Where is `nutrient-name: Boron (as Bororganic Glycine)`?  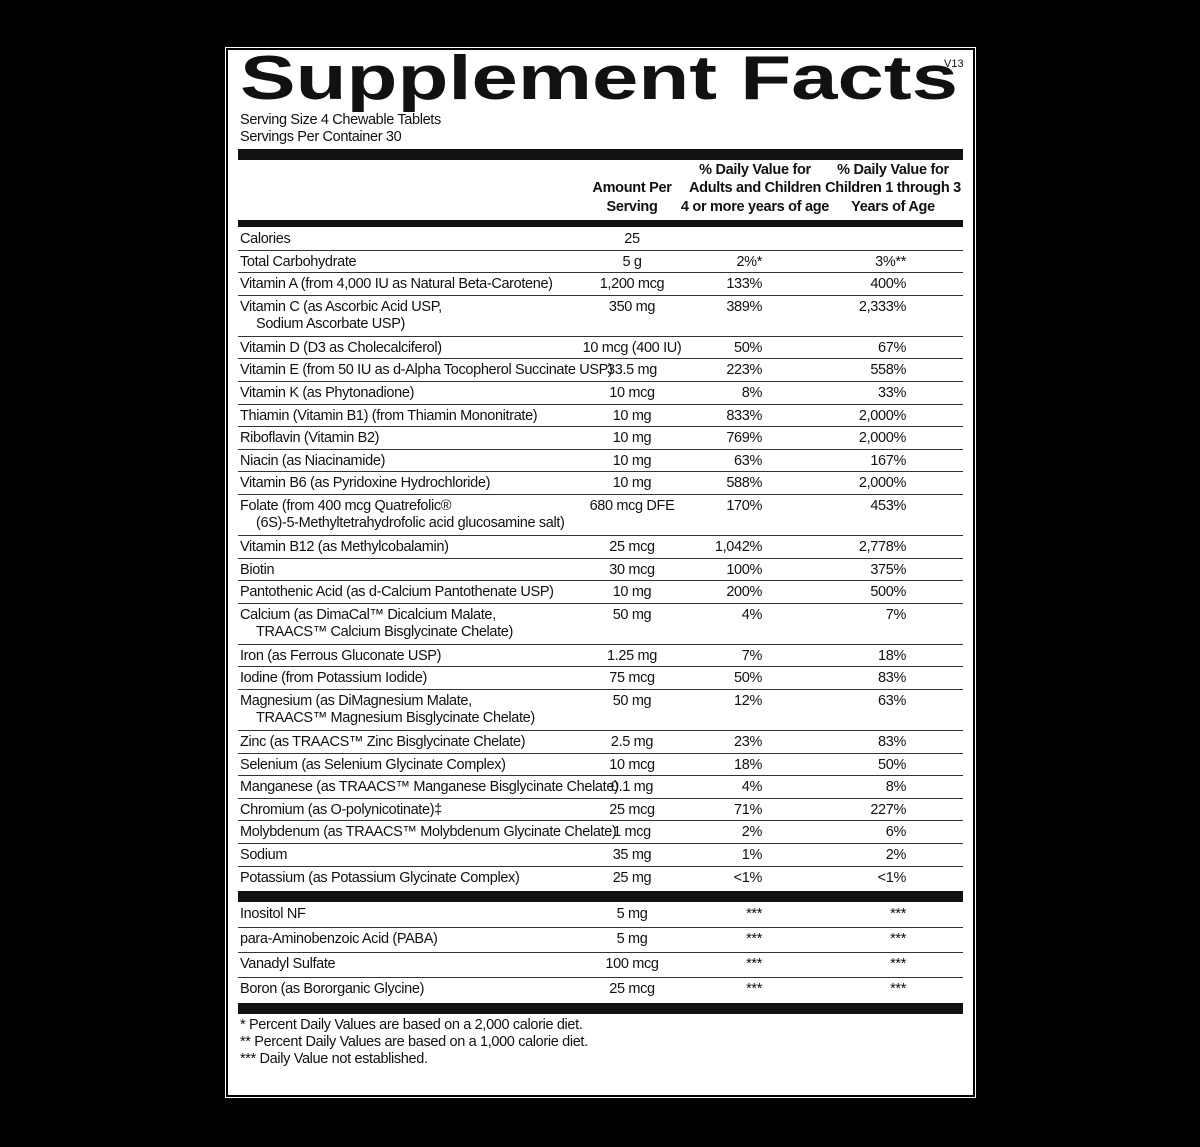 nutrient-name: Boron (as Bororganic Glycine) is located at coordinates (332, 989).